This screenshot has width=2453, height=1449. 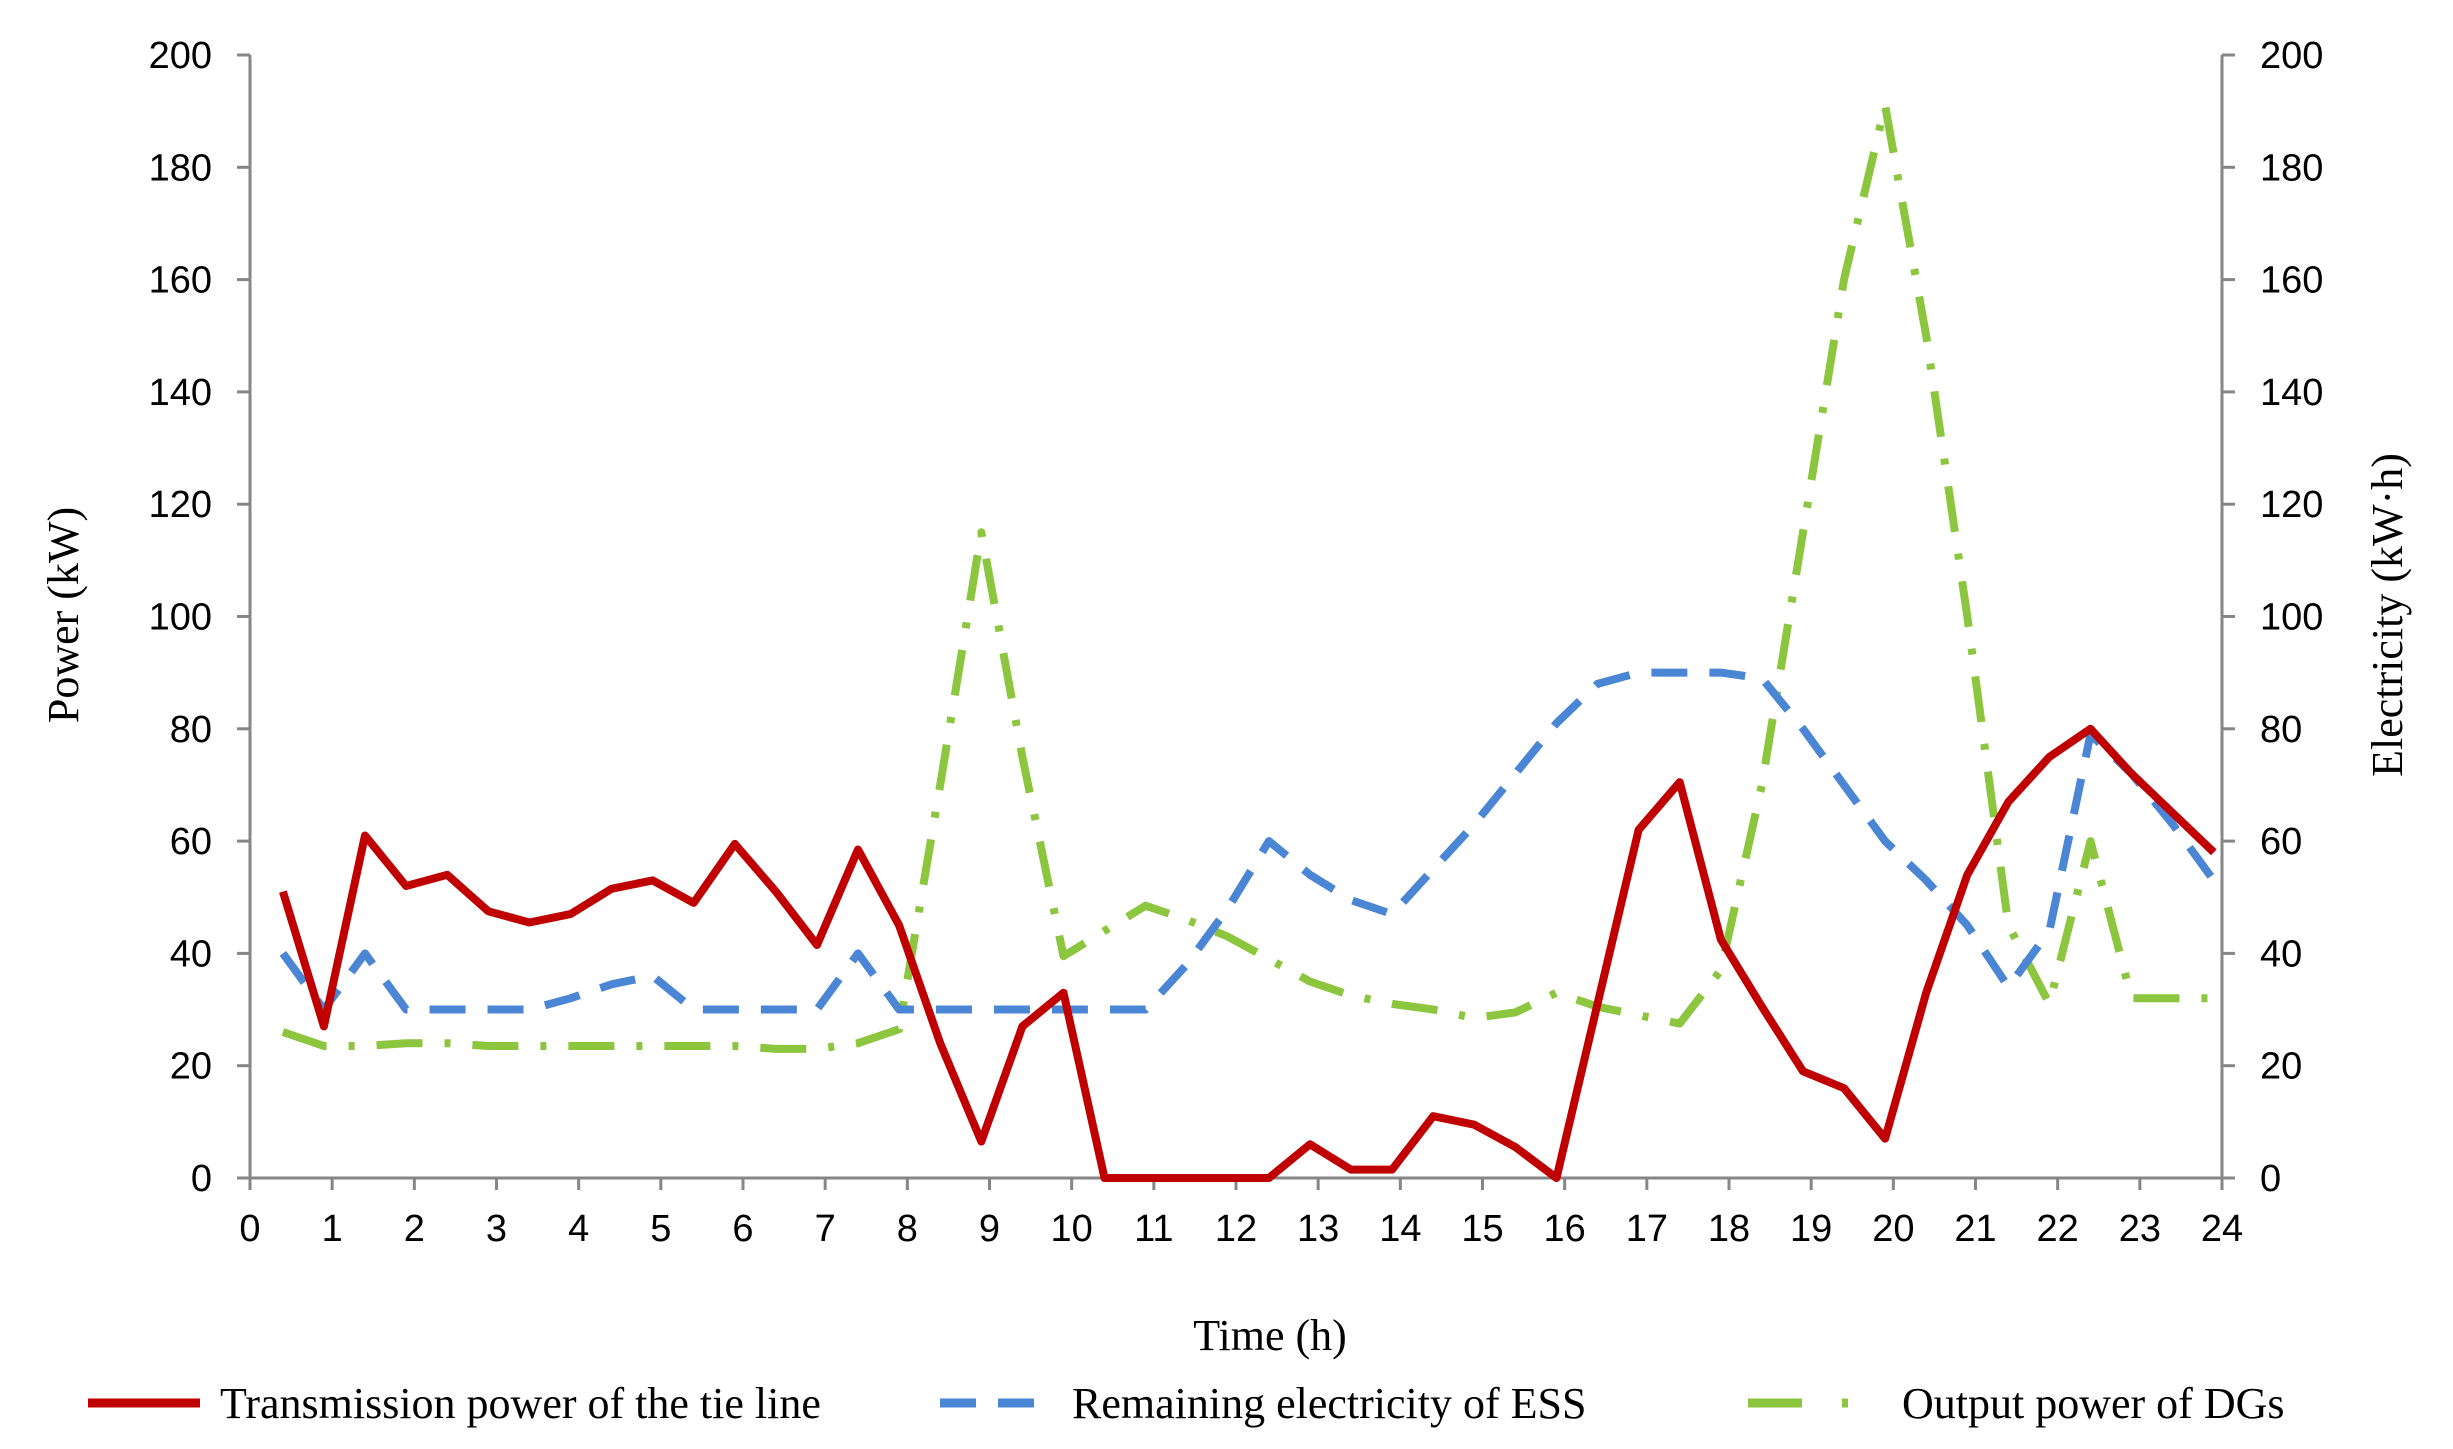 I want to click on x-tick-label: 15, so click(x=1482, y=1229).